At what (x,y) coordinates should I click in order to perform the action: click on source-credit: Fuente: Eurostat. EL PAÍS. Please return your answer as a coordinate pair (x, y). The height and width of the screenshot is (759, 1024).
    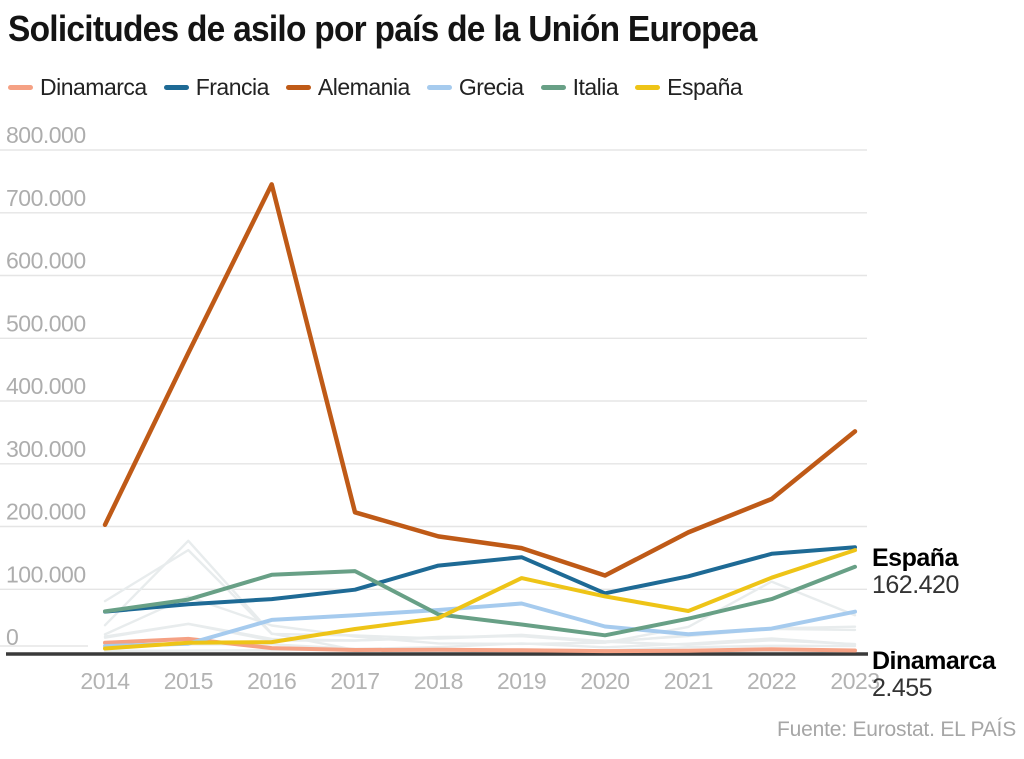
    Looking at the image, I should click on (896, 730).